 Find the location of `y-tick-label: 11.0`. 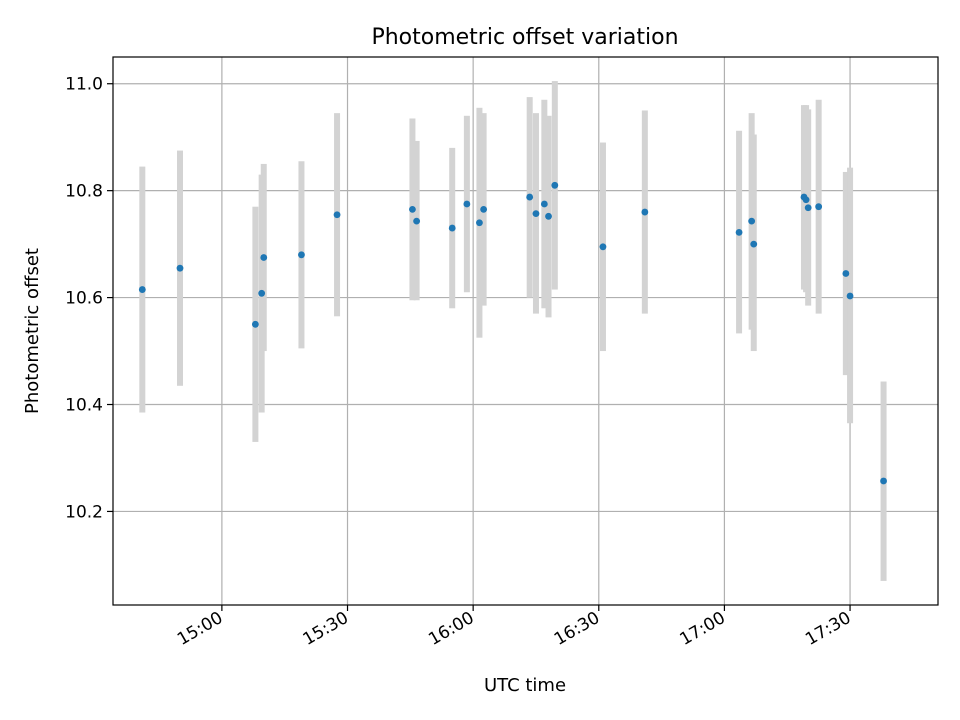

y-tick-label: 11.0 is located at coordinates (84, 85).